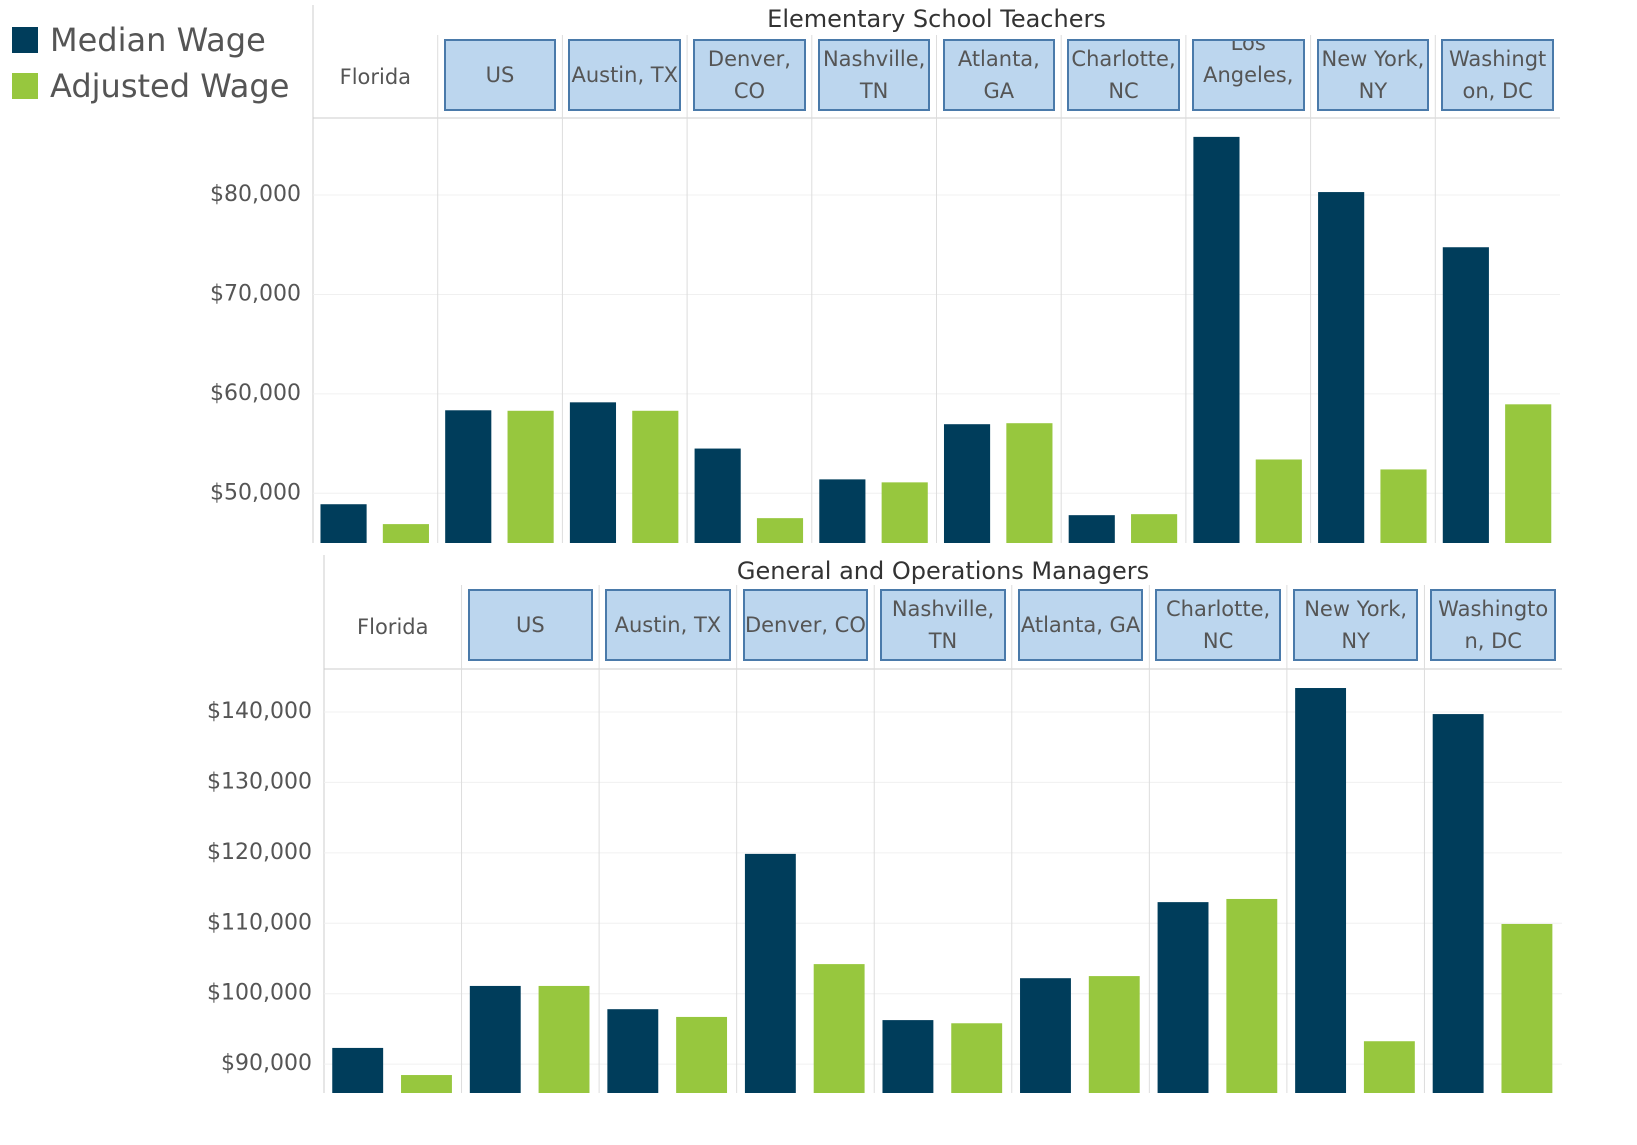 This screenshot has height=1145, width=1637. I want to click on chart-title: General and Operations Managers, so click(943, 571).